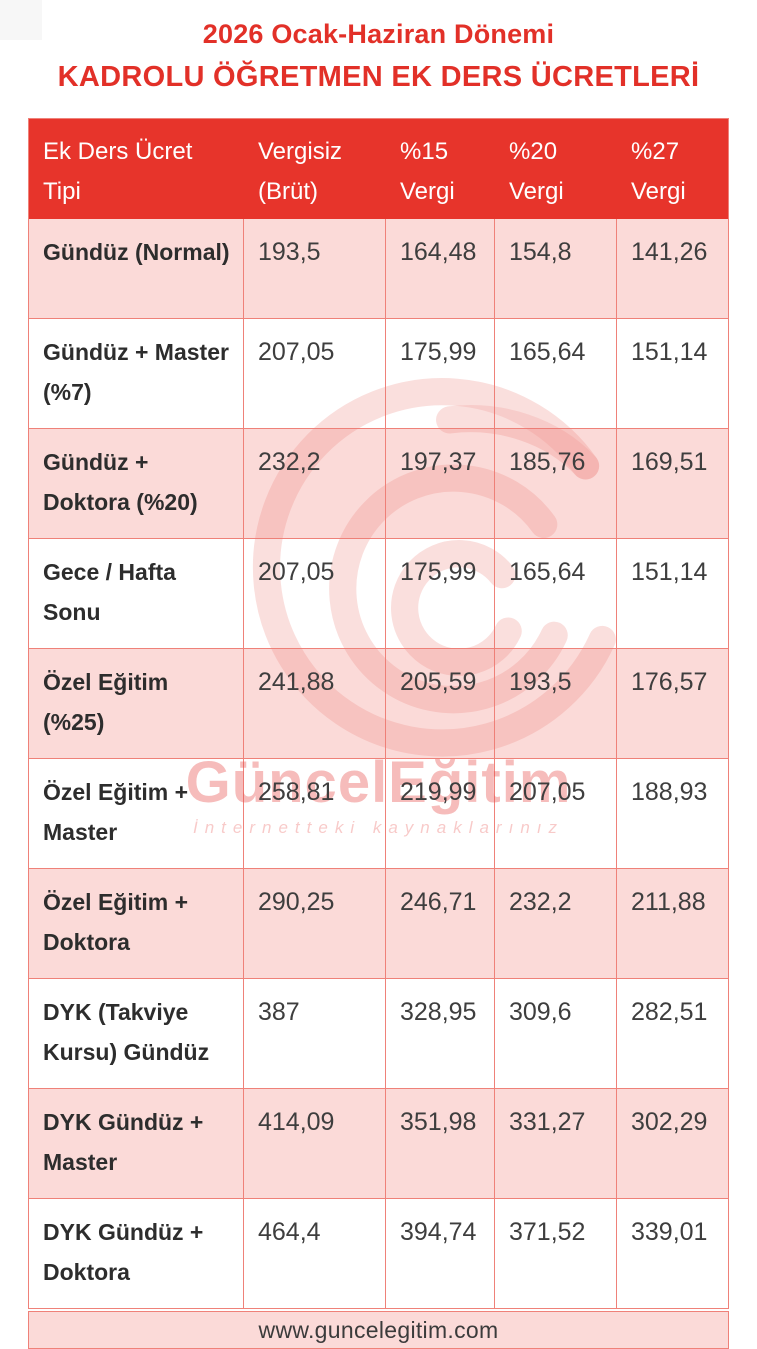 This screenshot has width=757, height=1349. I want to click on value-cell: 464,4, so click(315, 1253).